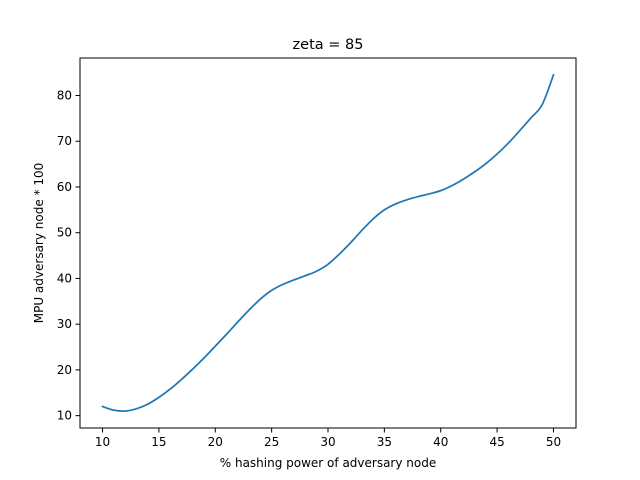 This screenshot has width=640, height=480. I want to click on y-tick-label: 10, so click(64, 416).